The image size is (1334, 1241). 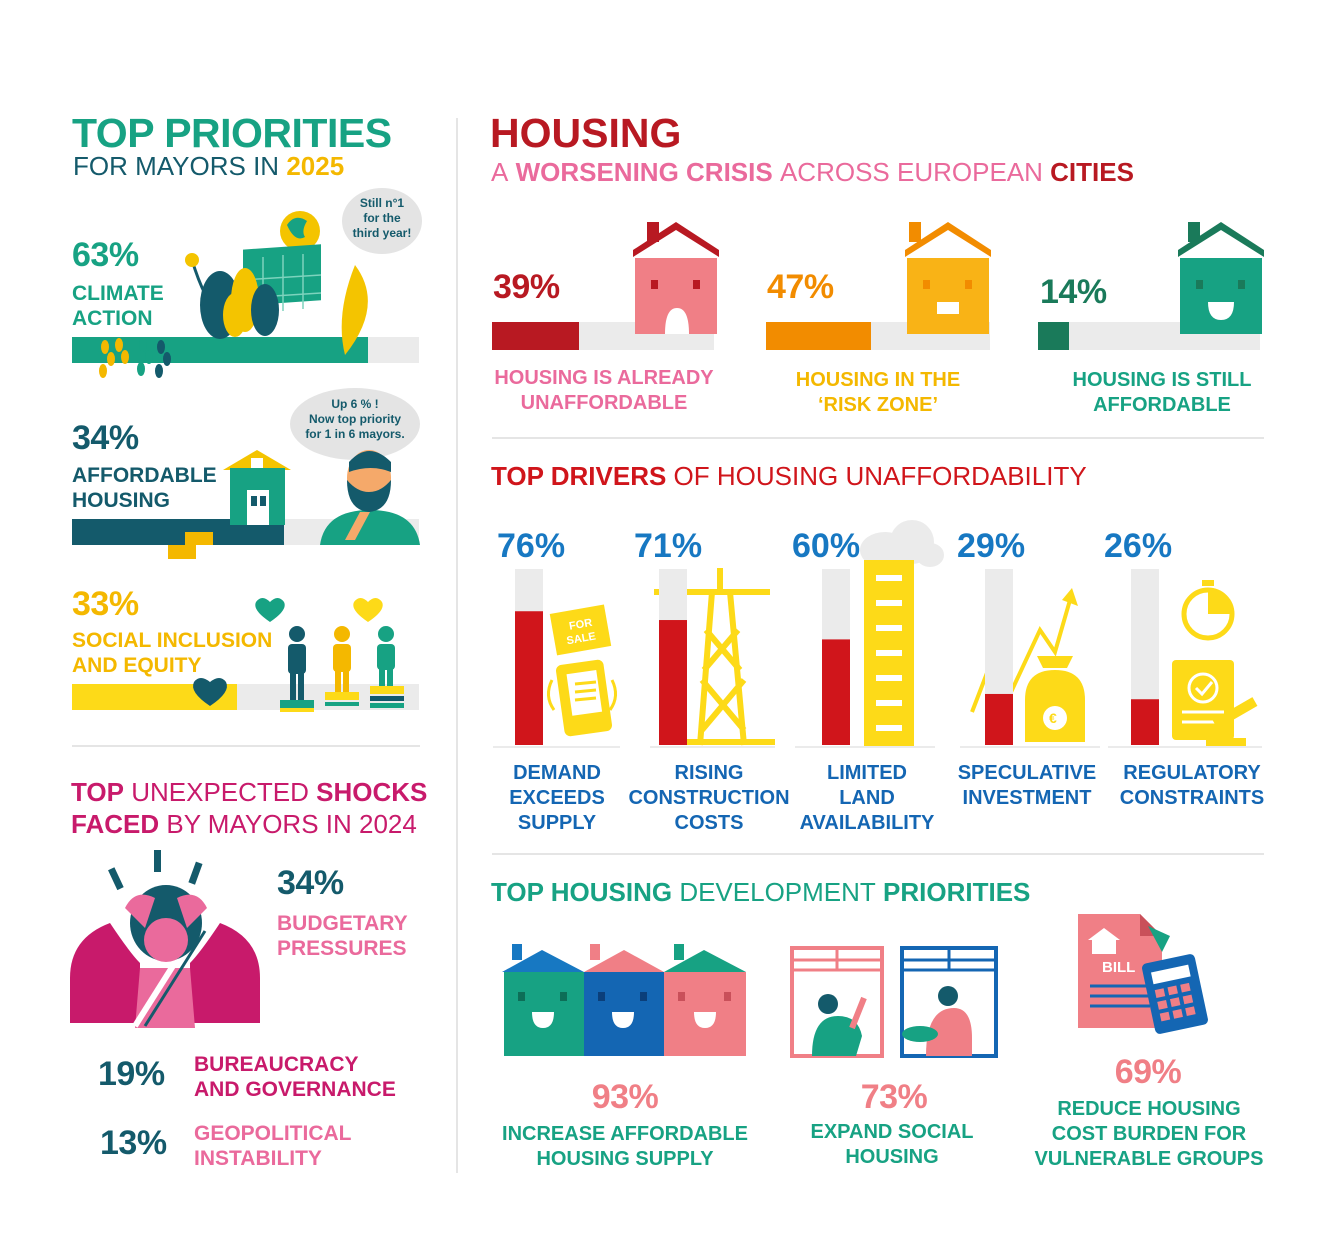 What do you see at coordinates (133, 1143) in the screenshot?
I see `shock-geopolitical-pct: 13%` at bounding box center [133, 1143].